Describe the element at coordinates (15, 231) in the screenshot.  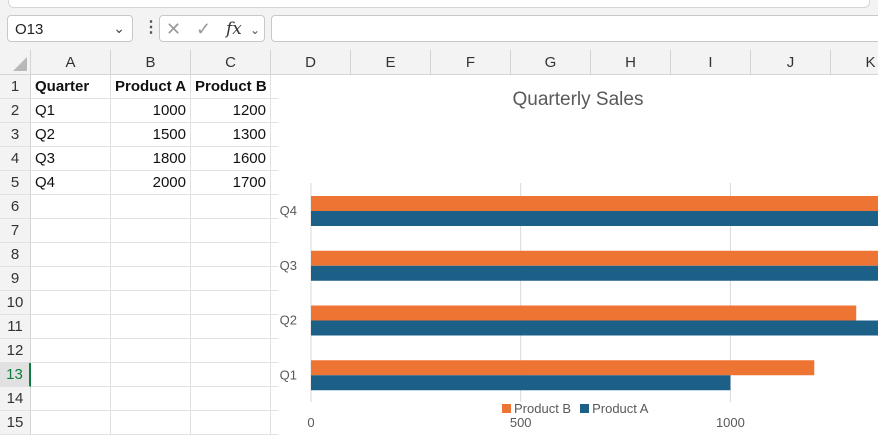
I see `row-header-7: 7` at that location.